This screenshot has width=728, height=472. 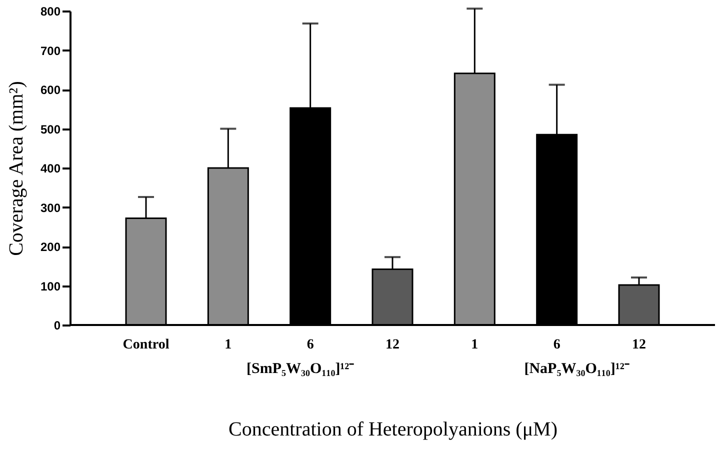 What do you see at coordinates (16, 168) in the screenshot?
I see `y-axis-title: Coverage Area (mm²)` at bounding box center [16, 168].